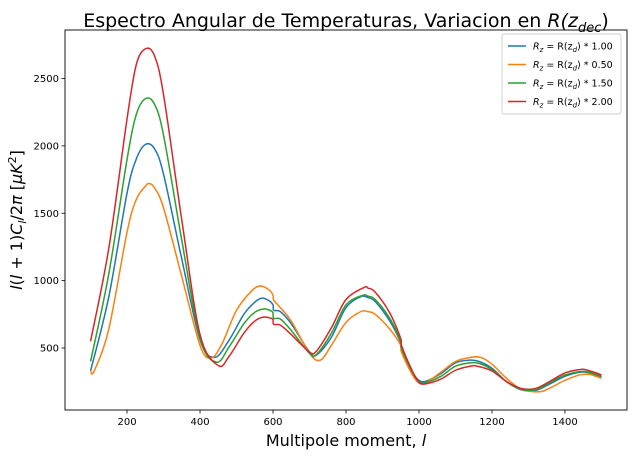 The width and height of the screenshot is (633, 457). What do you see at coordinates (491, 422) in the screenshot?
I see `x-tick-label: 1200` at bounding box center [491, 422].